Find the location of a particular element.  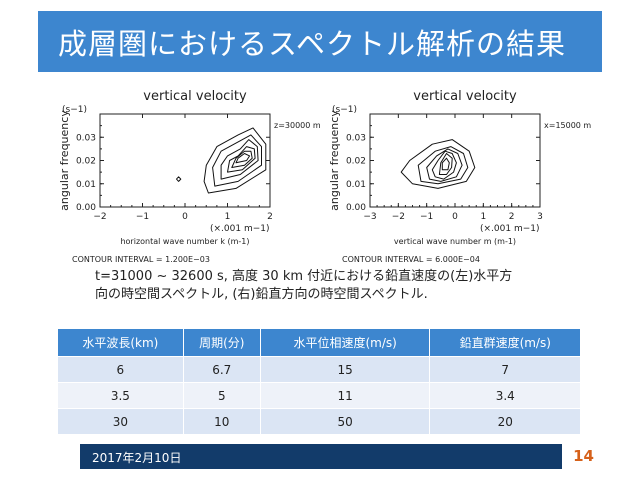

x-tick-label: 3 is located at coordinates (540, 217).